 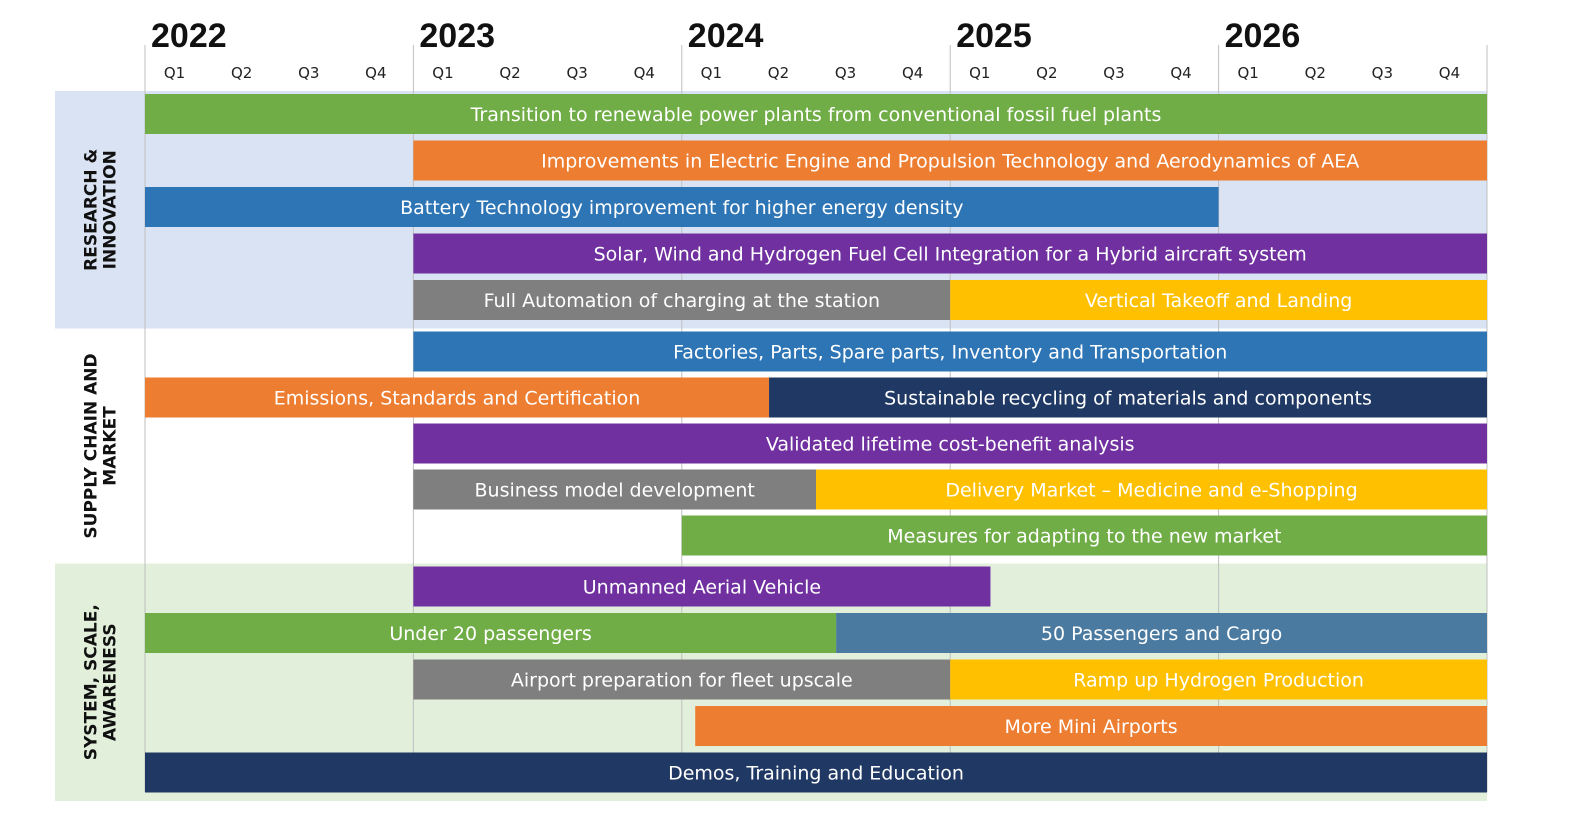 What do you see at coordinates (994, 36) in the screenshot?
I see `year-label: 2025` at bounding box center [994, 36].